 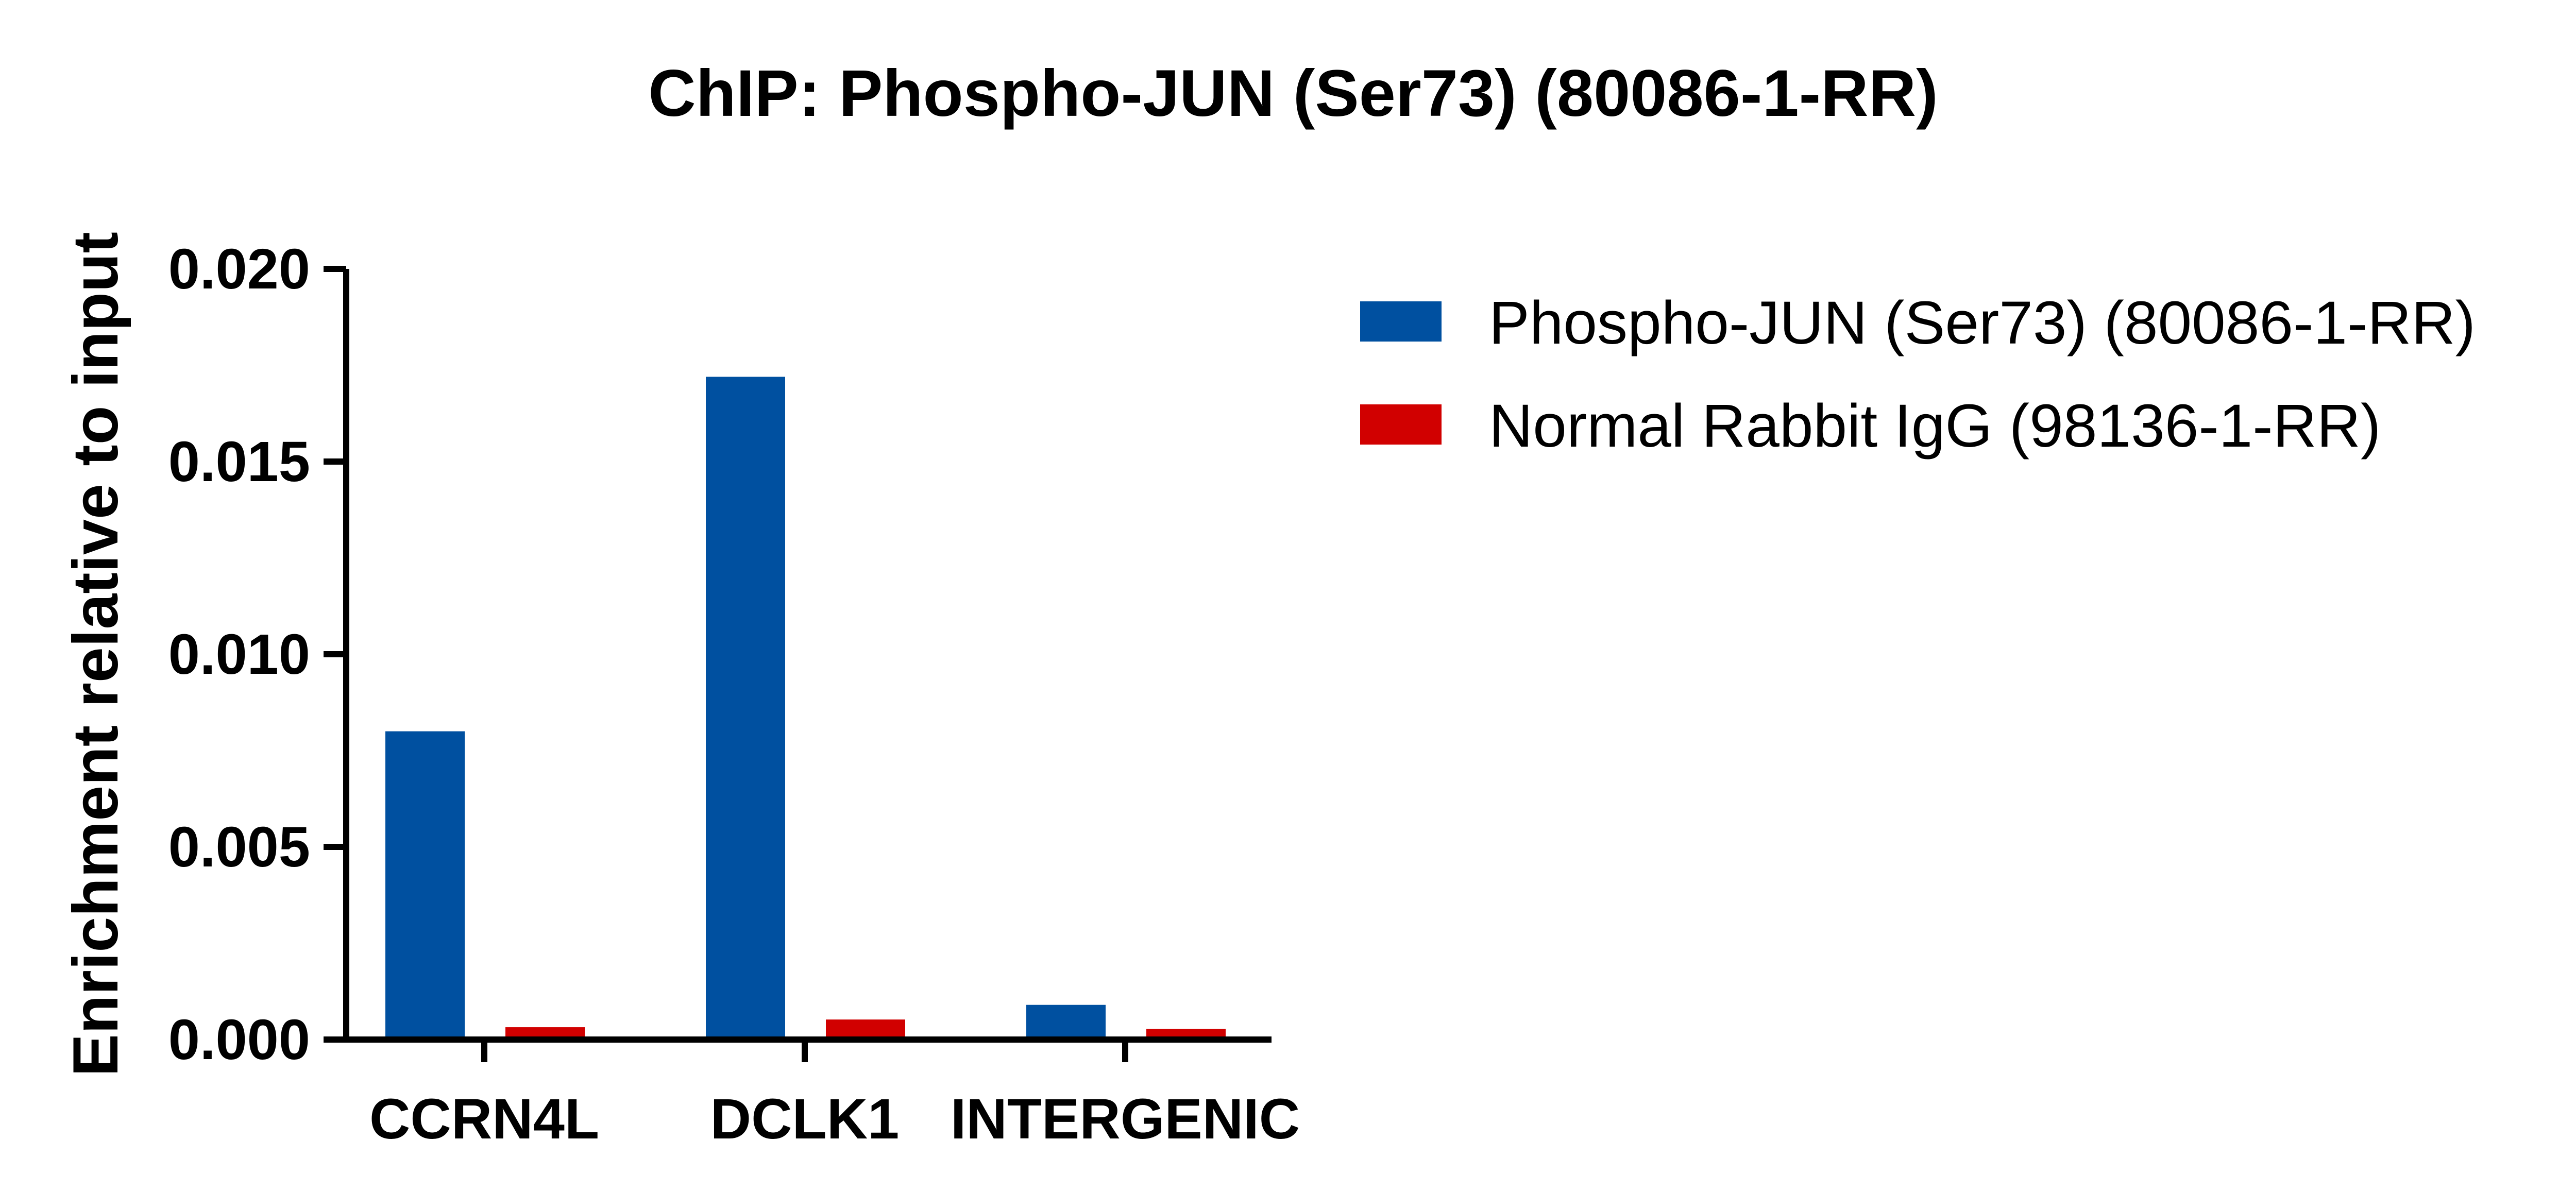 What do you see at coordinates (484, 1119) in the screenshot?
I see `x-tick-label: CCRN4L` at bounding box center [484, 1119].